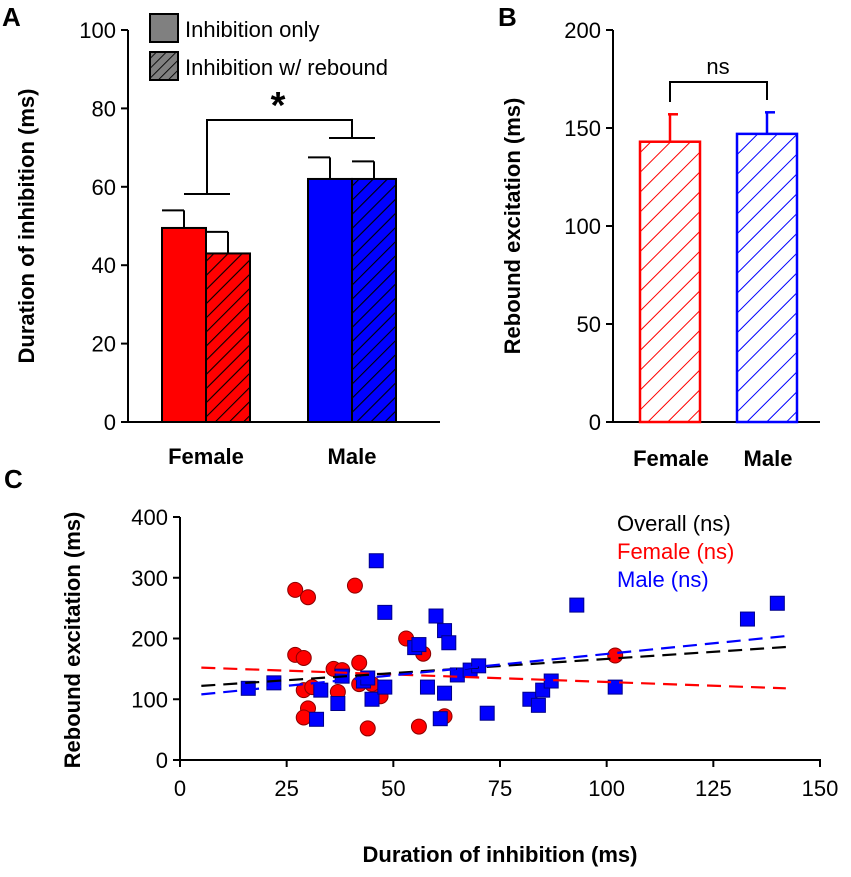 Image resolution: width=851 pixels, height=877 pixels. What do you see at coordinates (104, 108) in the screenshot?
I see `panel-a-y-tick-label: 80` at bounding box center [104, 108].